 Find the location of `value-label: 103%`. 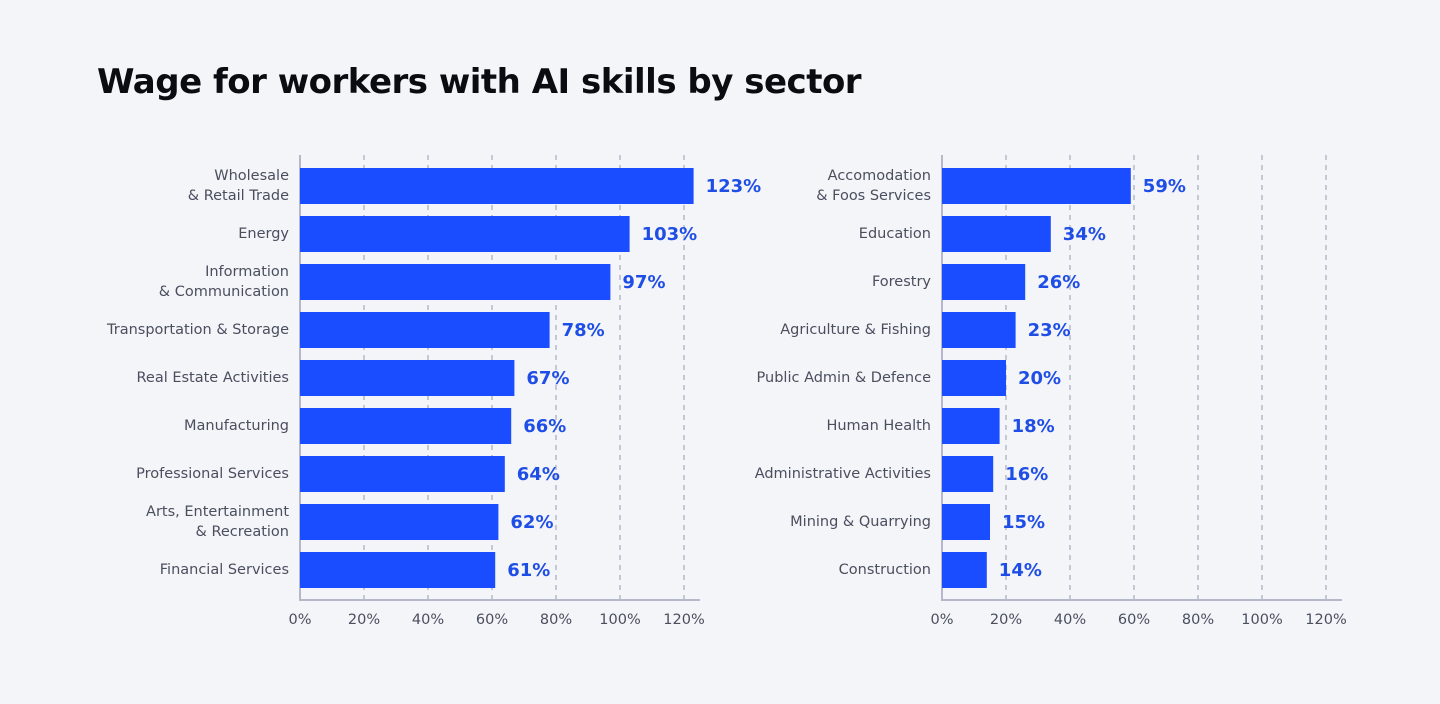

value-label: 103% is located at coordinates (670, 234).